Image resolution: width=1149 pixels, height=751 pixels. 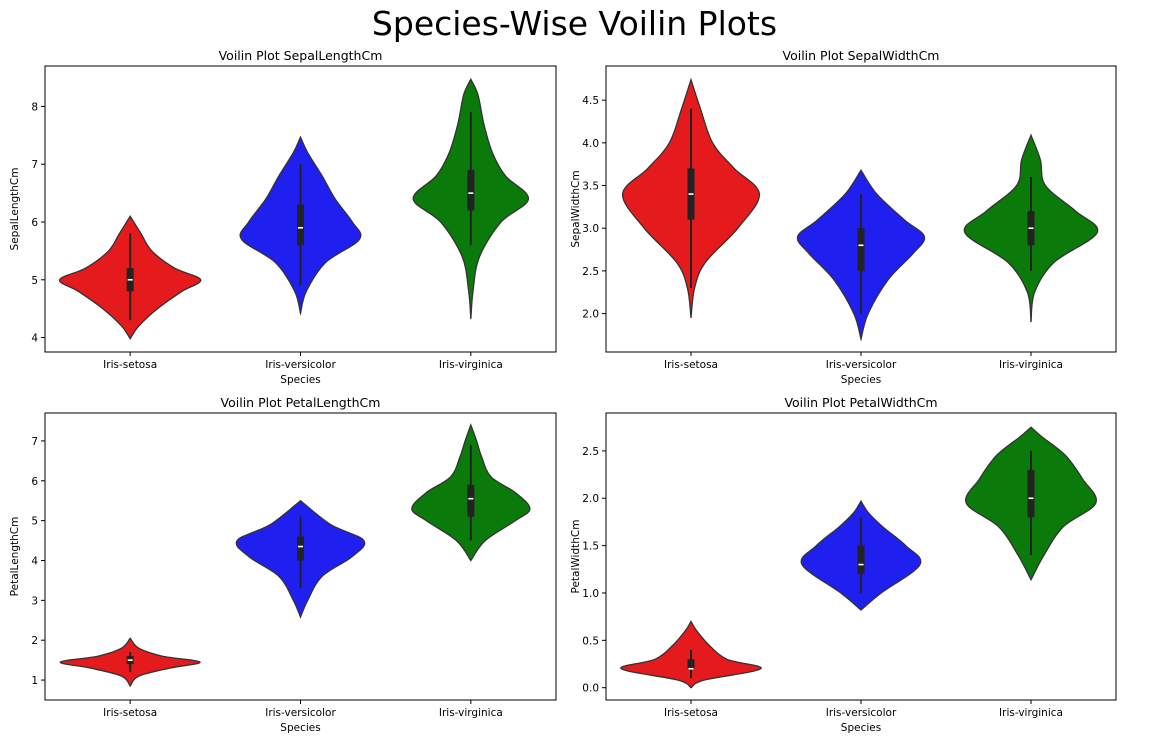 I want to click on y-tick-label: 3.0, so click(x=590, y=229).